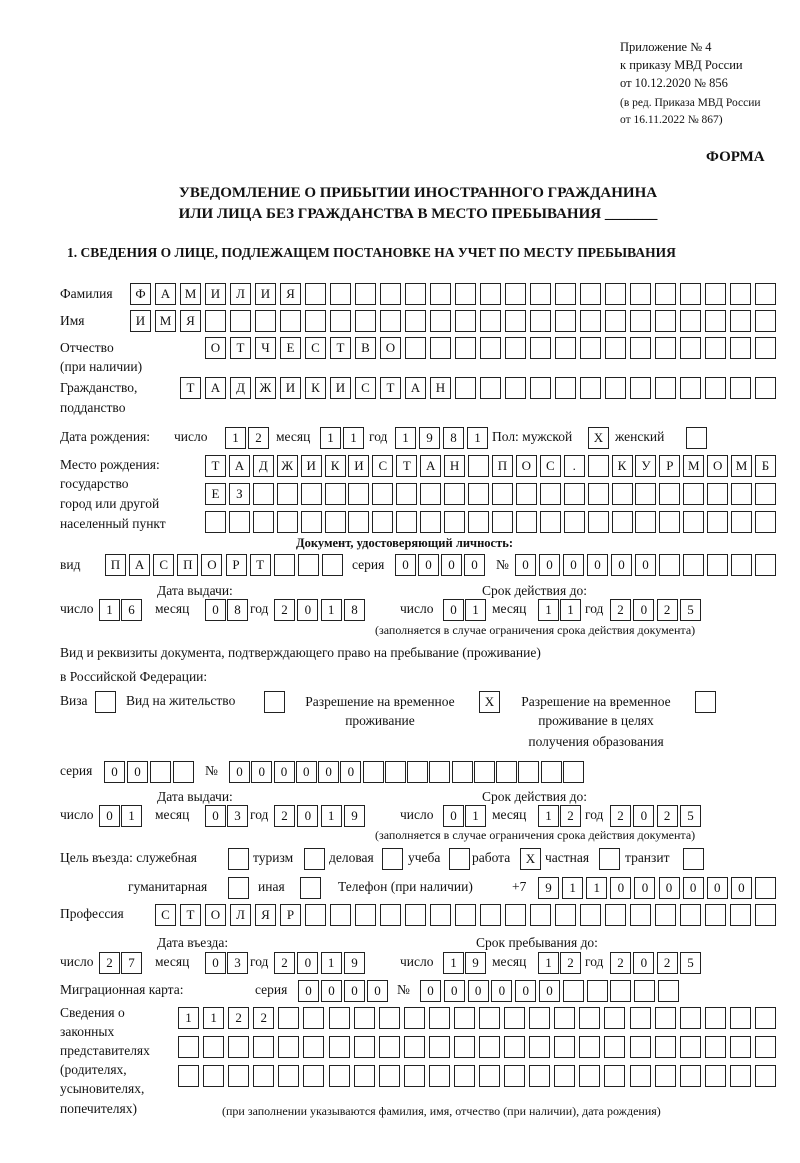 This screenshot has width=800, height=1163. Describe the element at coordinates (646, 466) in the screenshot. I see `char-box: У` at that location.